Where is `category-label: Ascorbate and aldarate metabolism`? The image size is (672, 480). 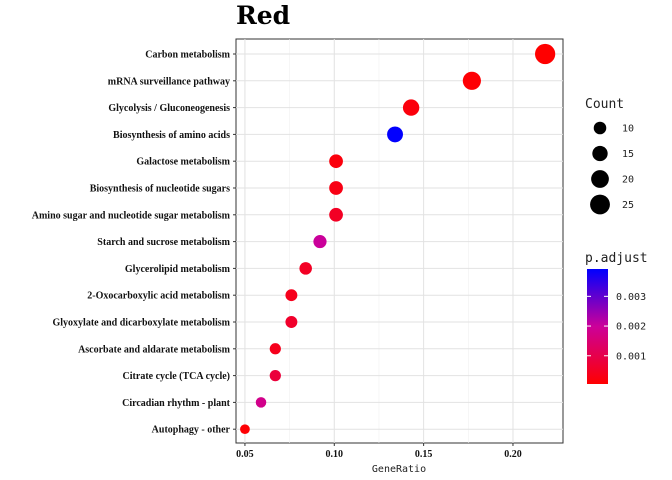 category-label: Ascorbate and aldarate metabolism is located at coordinates (154, 349).